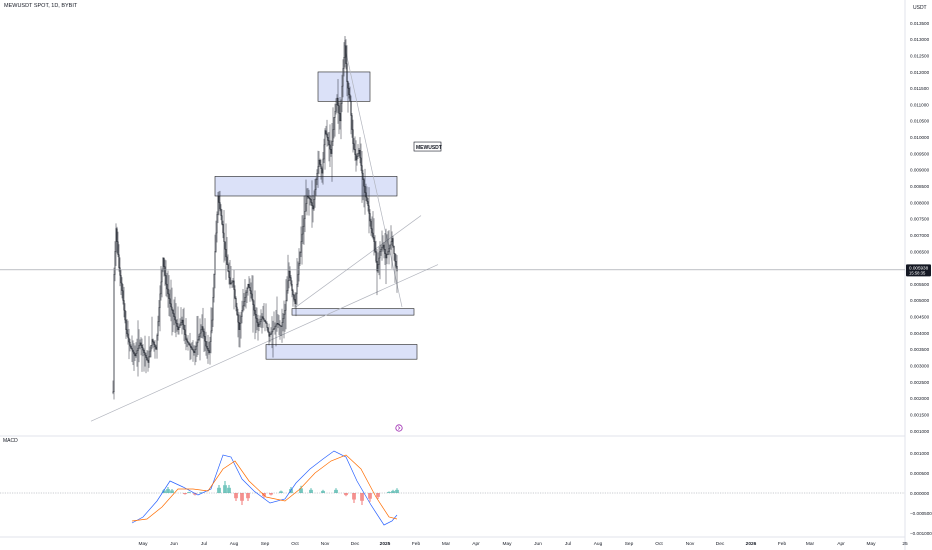  Describe the element at coordinates (204, 544) in the screenshot. I see `time-tick-label: Jul` at that location.